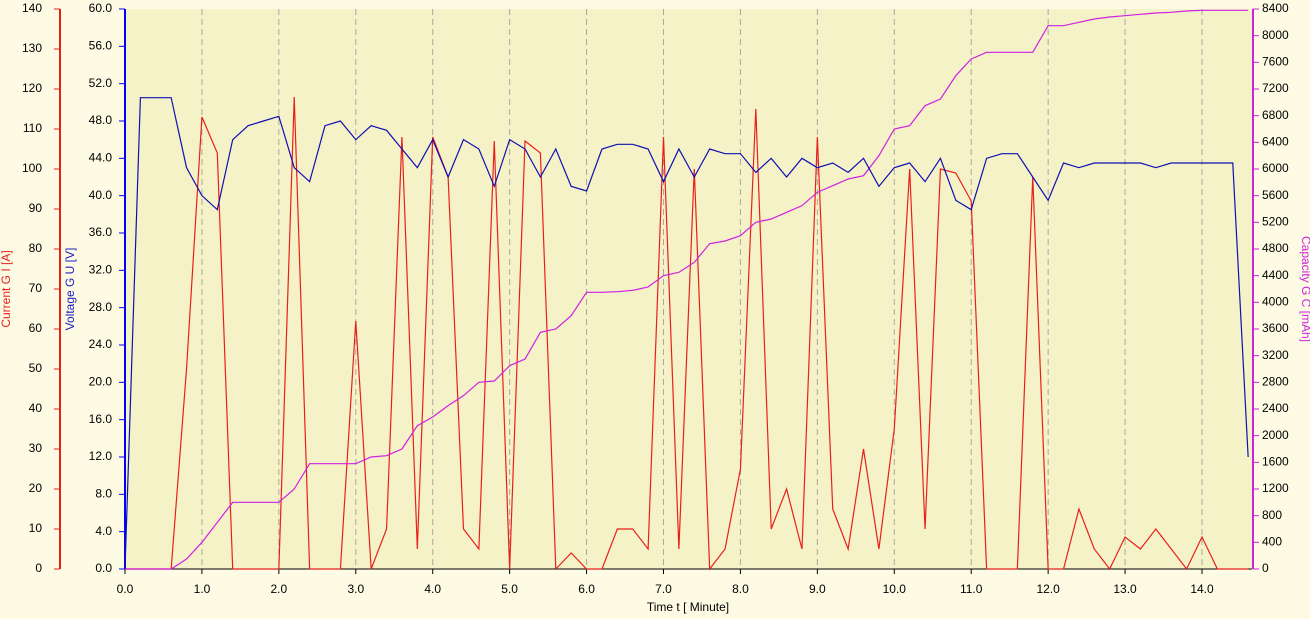 The height and width of the screenshot is (619, 1310). I want to click on x-tick-label: 13.0, so click(1125, 589).